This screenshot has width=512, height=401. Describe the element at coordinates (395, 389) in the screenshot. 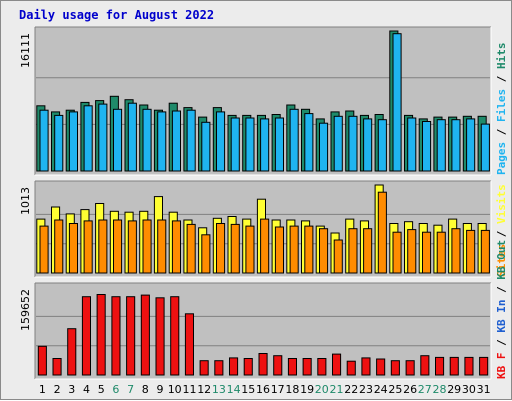

I see `day-label-25: 25` at that location.